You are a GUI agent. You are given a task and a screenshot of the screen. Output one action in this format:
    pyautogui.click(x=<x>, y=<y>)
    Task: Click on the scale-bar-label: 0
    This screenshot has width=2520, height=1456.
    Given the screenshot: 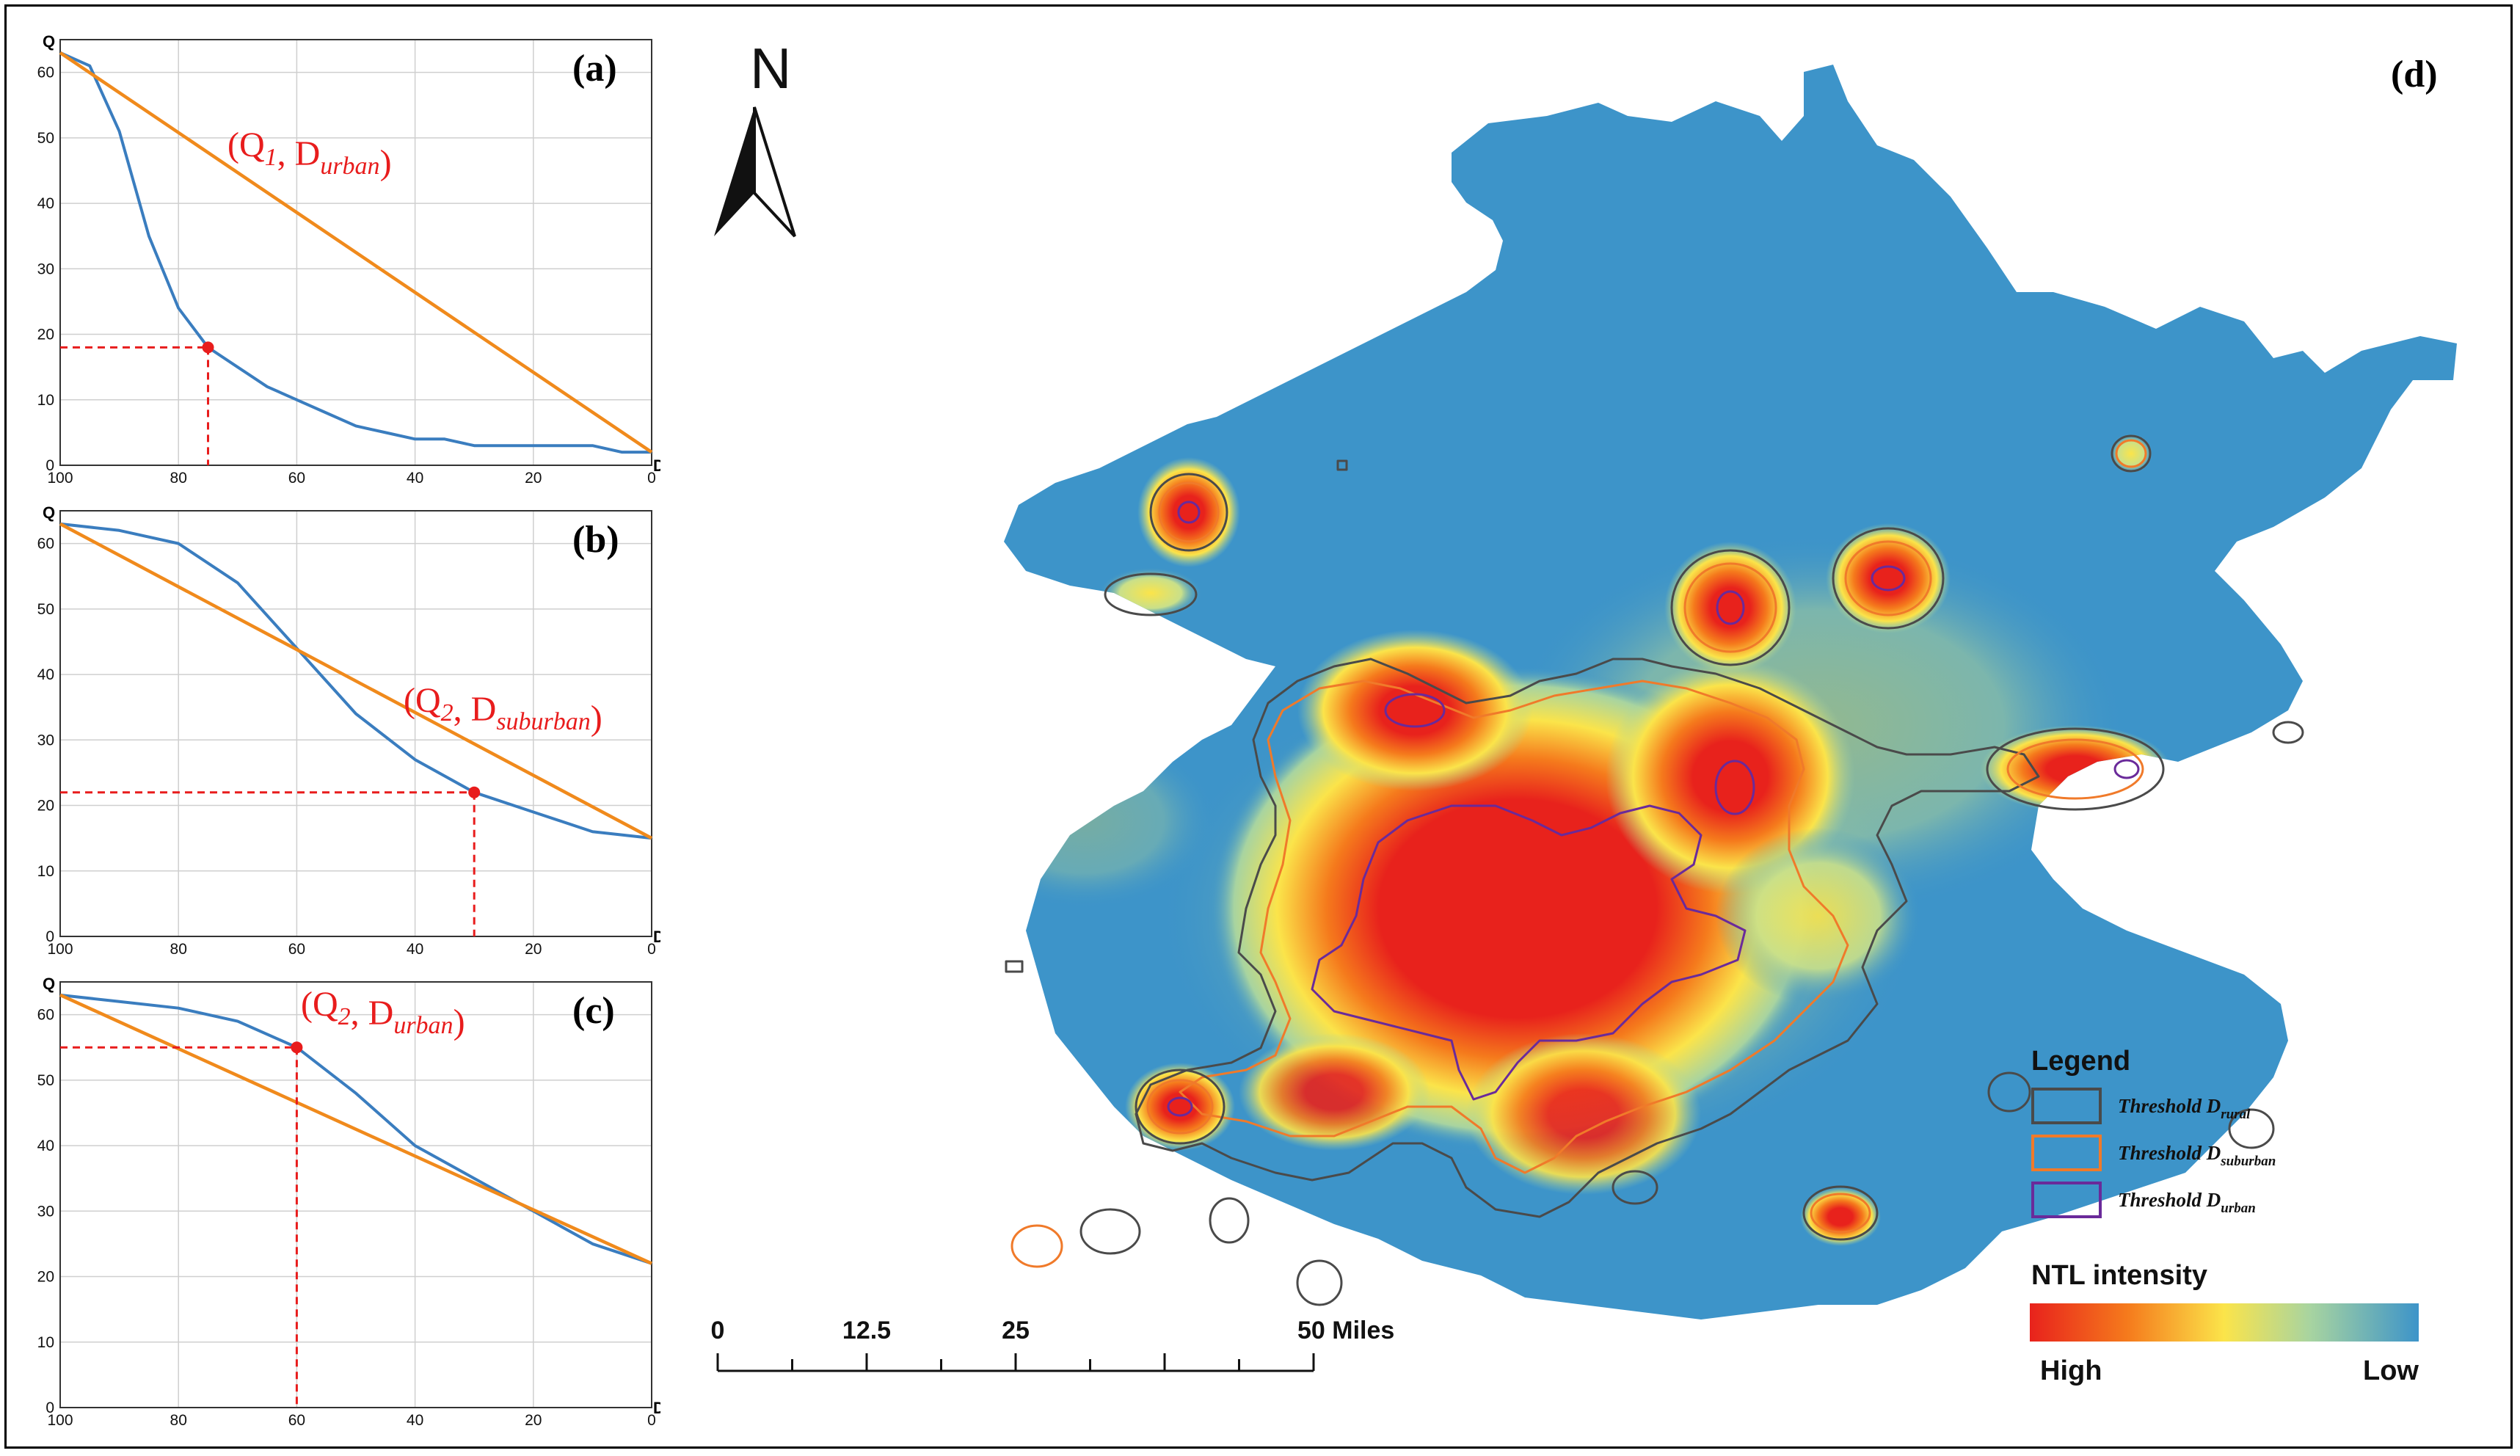 What is the action you would take?
    pyautogui.click(x=718, y=1331)
    